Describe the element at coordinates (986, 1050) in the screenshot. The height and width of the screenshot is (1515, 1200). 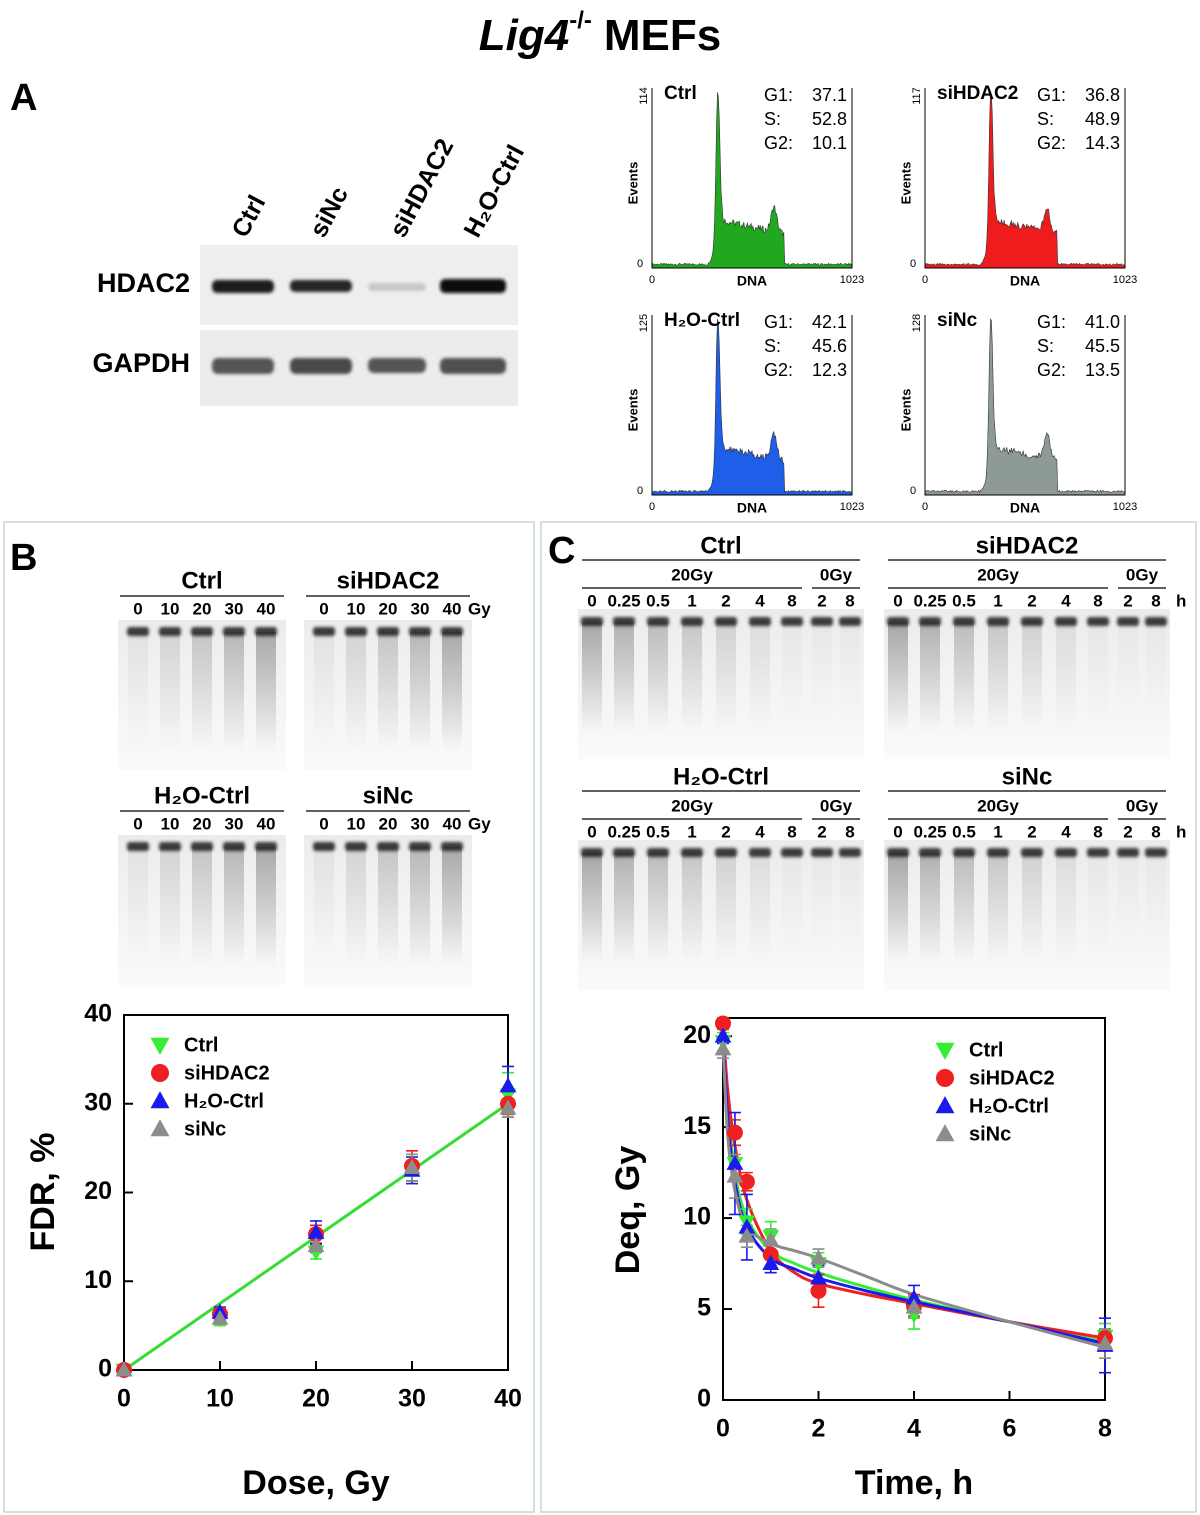
I see `legend-label: Ctrl` at that location.